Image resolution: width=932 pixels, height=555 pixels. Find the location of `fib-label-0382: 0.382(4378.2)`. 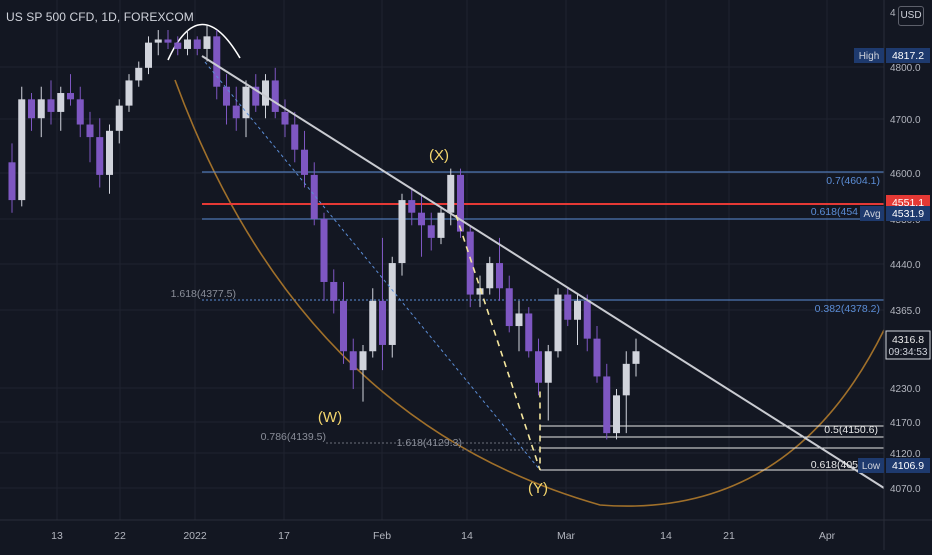

fib-label-0382: 0.382(4378.2) is located at coordinates (847, 309).